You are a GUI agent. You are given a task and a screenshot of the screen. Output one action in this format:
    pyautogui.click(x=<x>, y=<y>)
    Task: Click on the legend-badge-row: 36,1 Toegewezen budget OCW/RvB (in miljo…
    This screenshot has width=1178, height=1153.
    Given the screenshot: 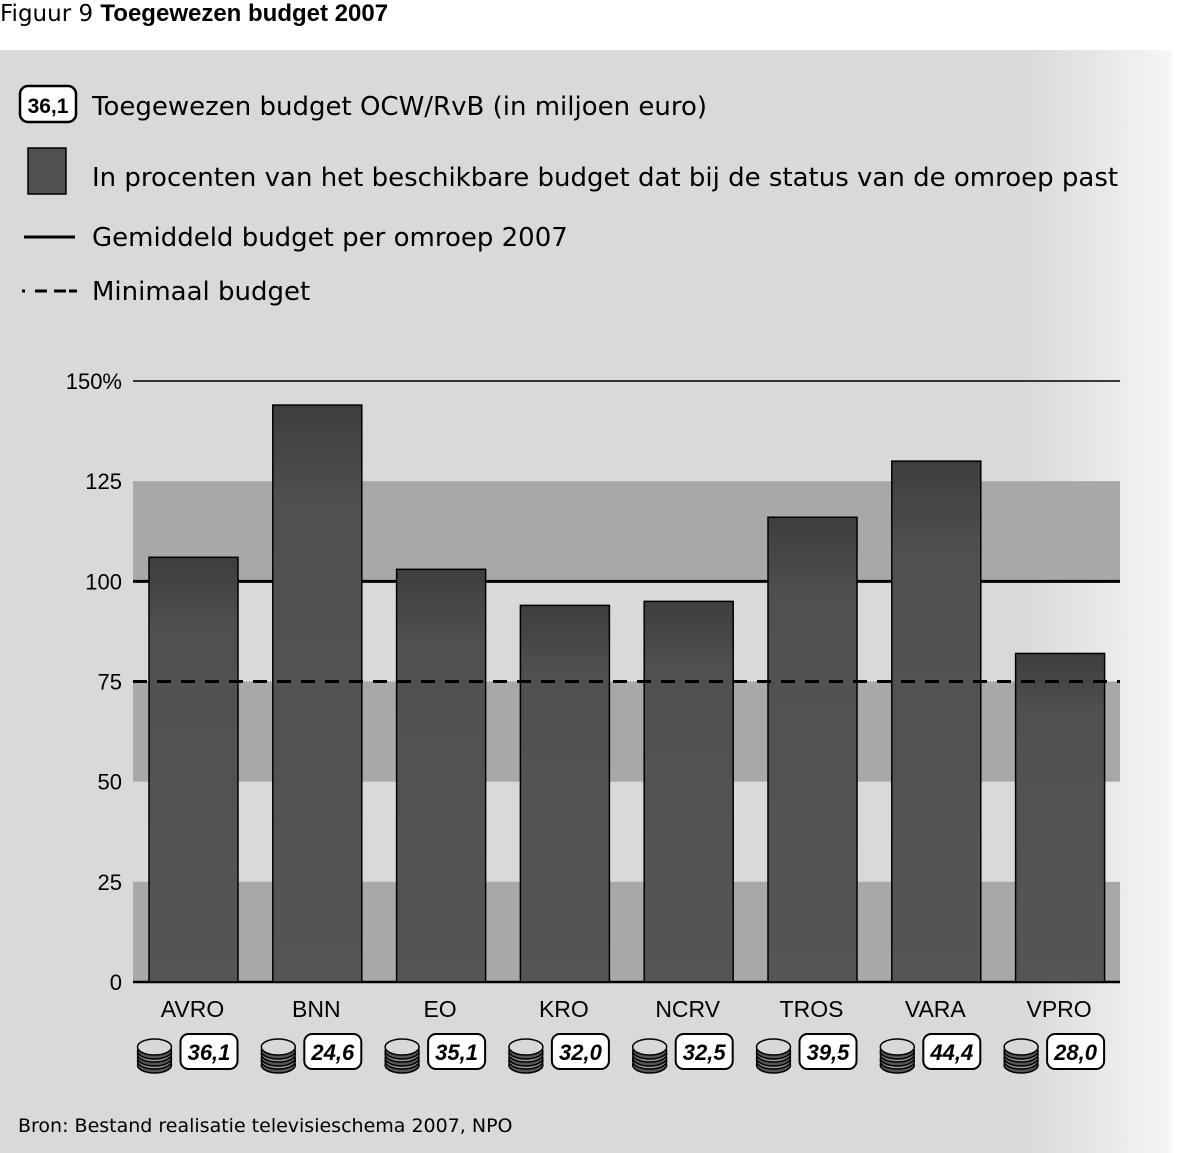 What is the action you would take?
    pyautogui.click(x=362, y=104)
    